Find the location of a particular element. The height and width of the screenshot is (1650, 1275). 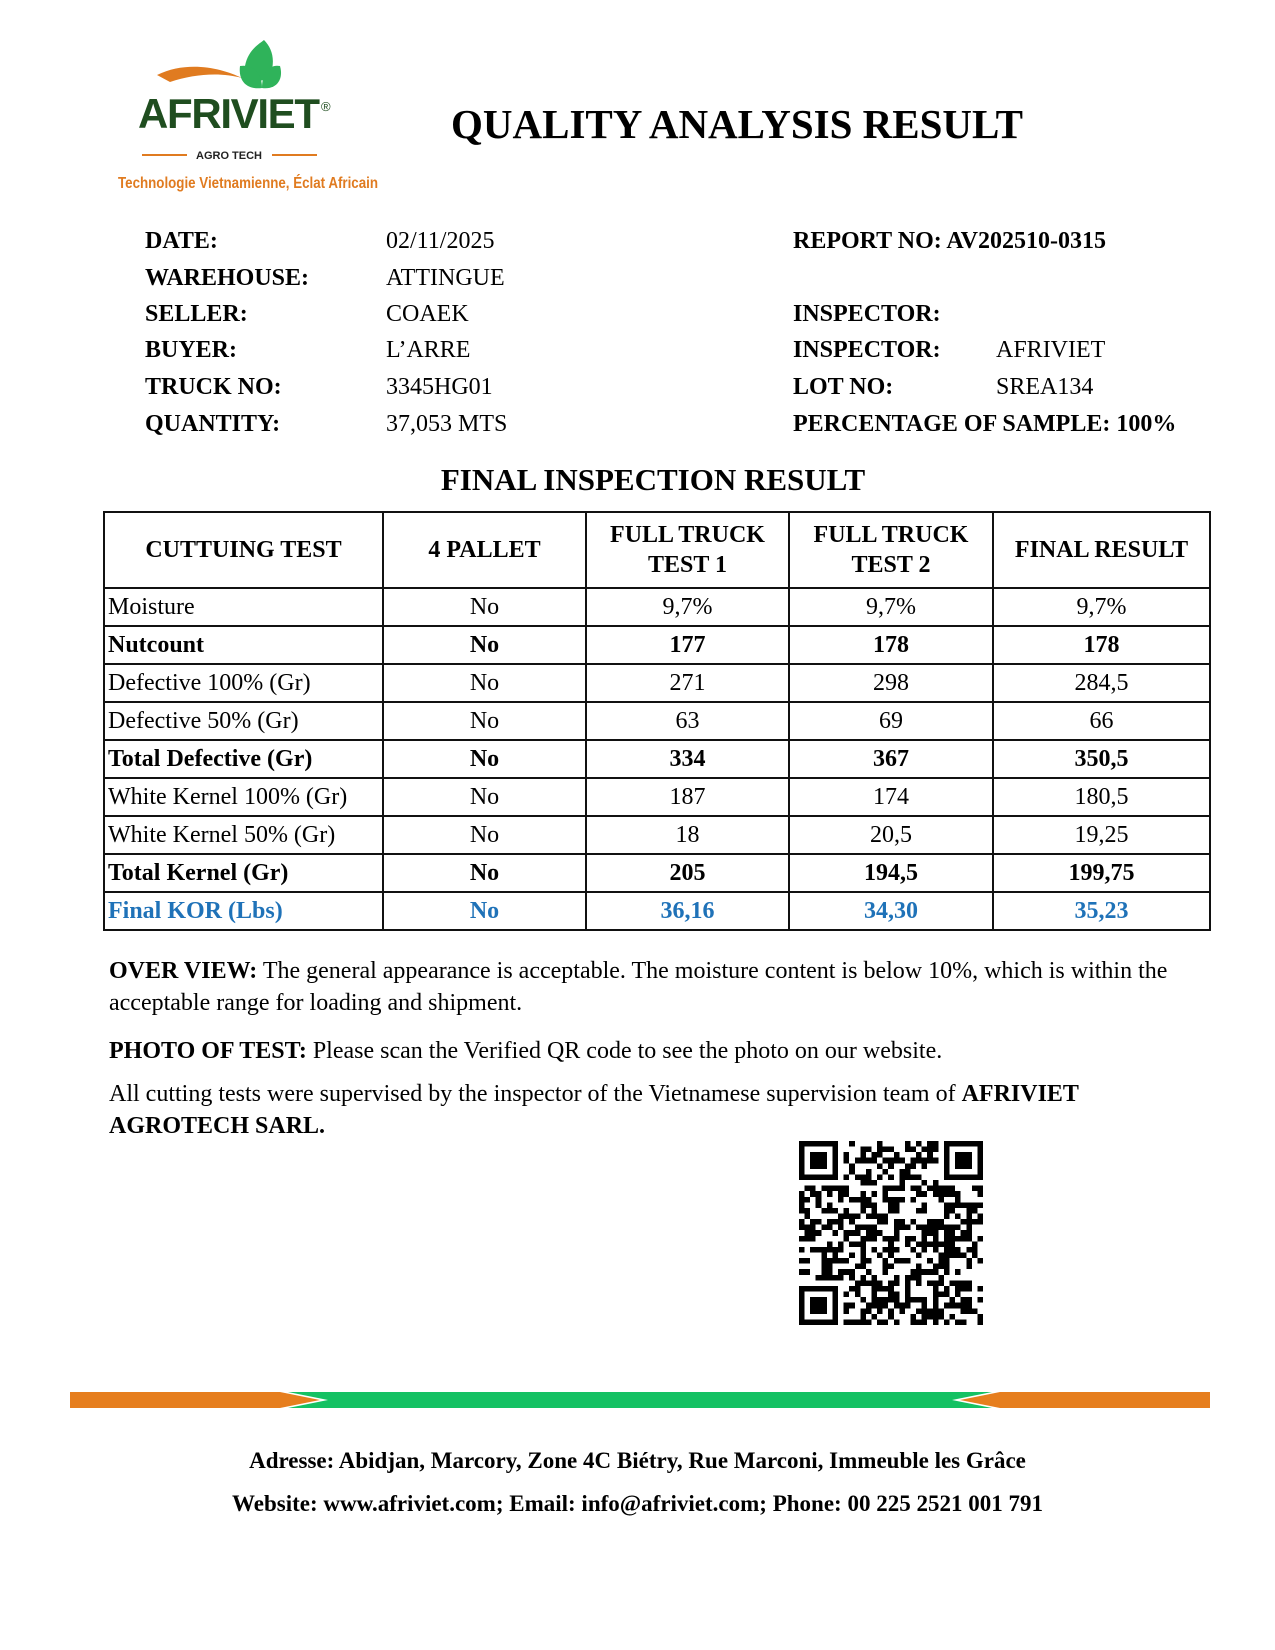

table-row: White Kernel 50% (Gr) No 18 20,5 19,25 is located at coordinates (657, 835).